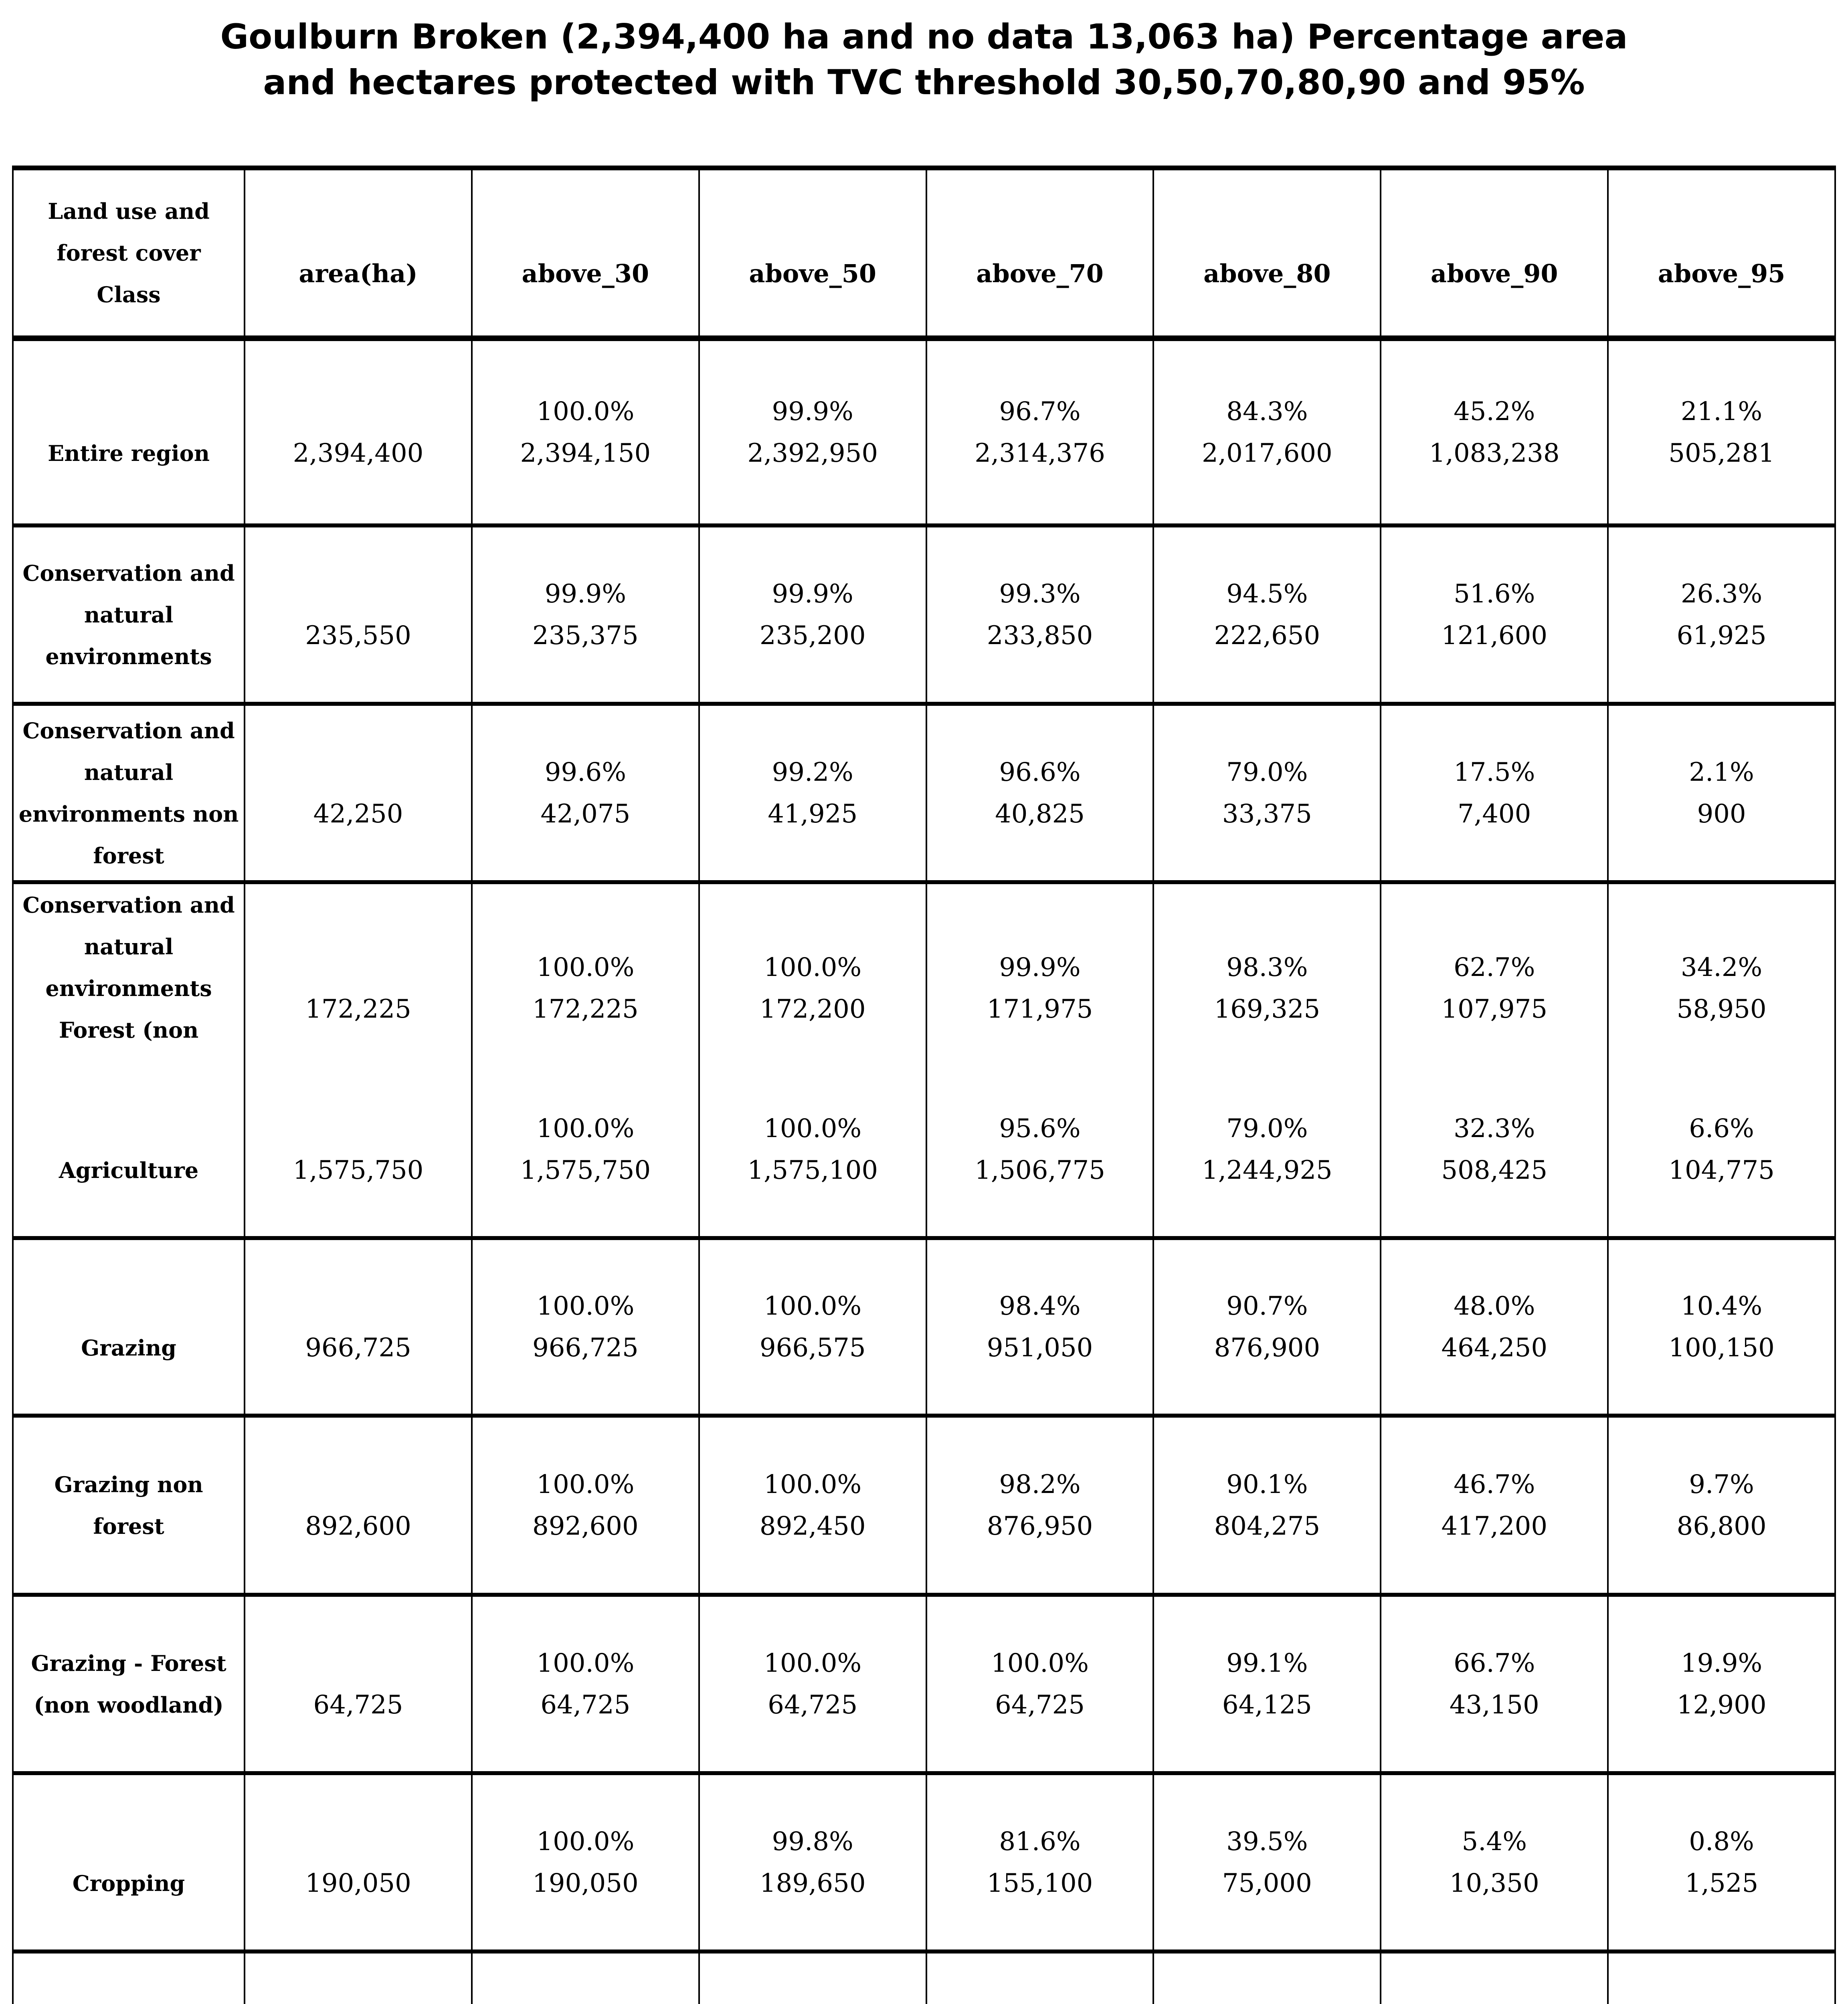 The width and height of the screenshot is (1848, 2004). Describe the element at coordinates (1721, 1883) in the screenshot. I see `hectares-value: 1,525` at that location.